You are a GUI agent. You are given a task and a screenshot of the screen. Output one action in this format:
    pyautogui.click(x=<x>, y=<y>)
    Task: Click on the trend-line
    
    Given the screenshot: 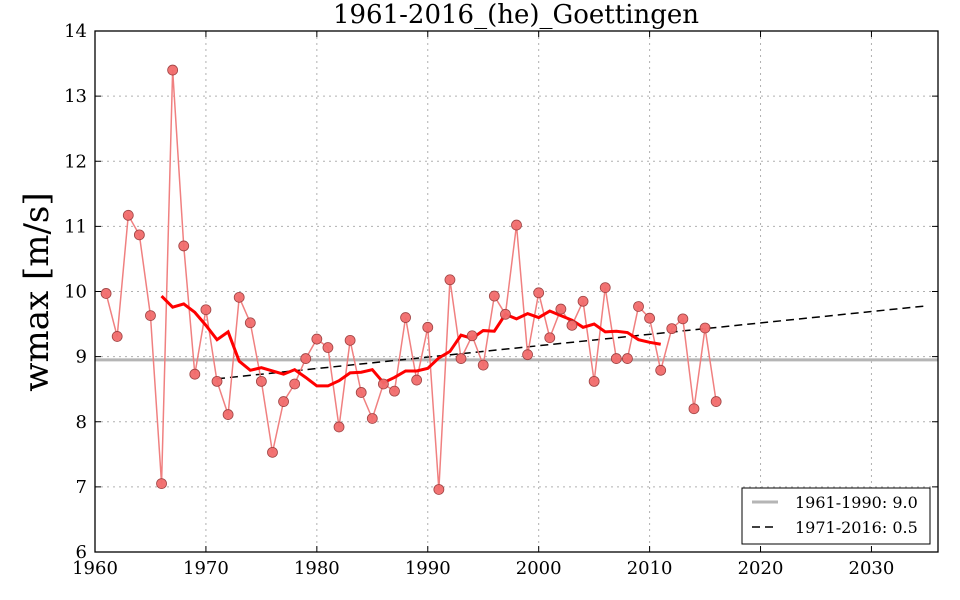 What is the action you would take?
    pyautogui.click(x=571, y=342)
    